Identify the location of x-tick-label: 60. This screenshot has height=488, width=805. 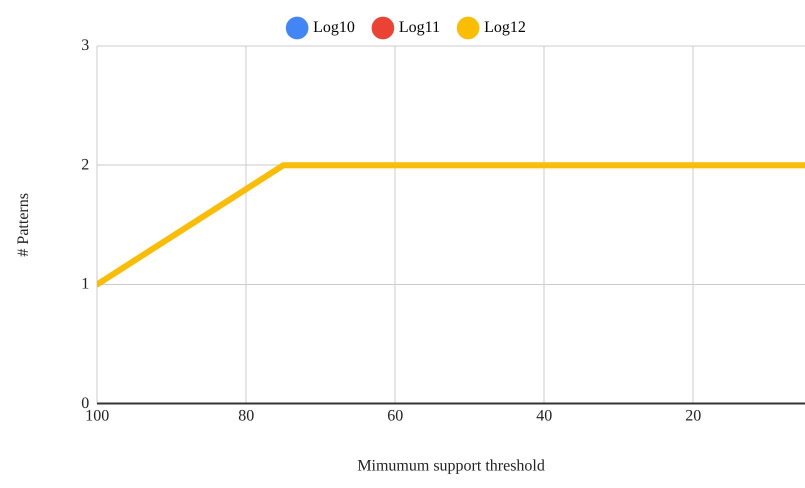
(395, 415).